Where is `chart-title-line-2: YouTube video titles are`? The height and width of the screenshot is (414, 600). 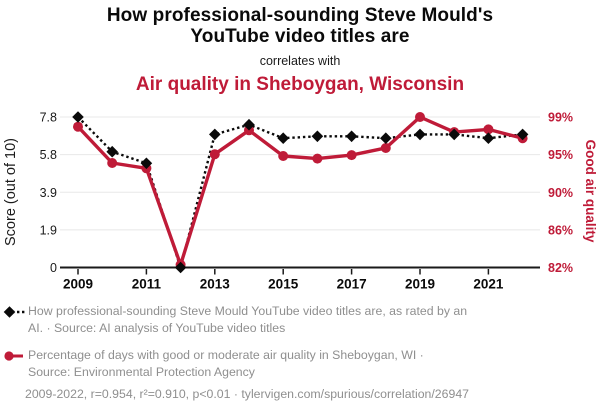
chart-title-line-2: YouTube video titles are is located at coordinates (300, 36).